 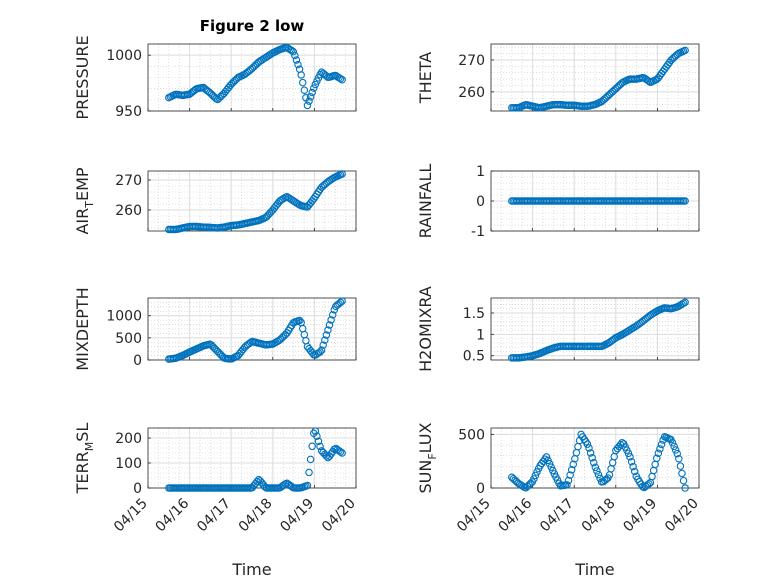 I want to click on subplot-4: -1 0 1 RAINFALL, so click(x=558, y=202).